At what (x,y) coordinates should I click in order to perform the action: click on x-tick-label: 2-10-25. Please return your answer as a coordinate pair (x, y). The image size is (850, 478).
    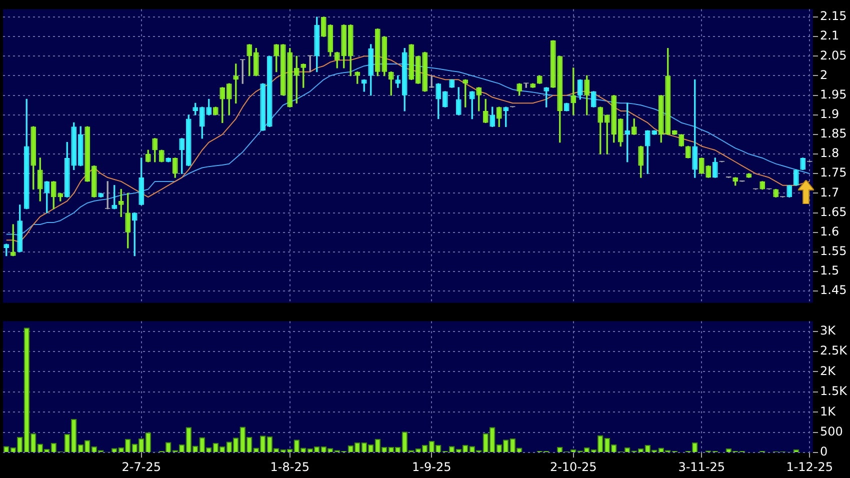
    Looking at the image, I should click on (573, 467).